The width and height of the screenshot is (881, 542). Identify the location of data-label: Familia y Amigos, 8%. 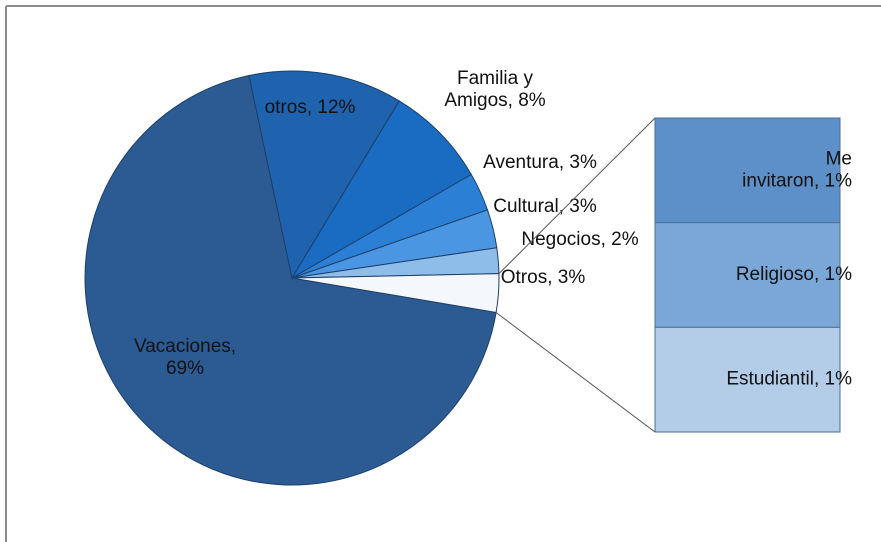
(494, 89).